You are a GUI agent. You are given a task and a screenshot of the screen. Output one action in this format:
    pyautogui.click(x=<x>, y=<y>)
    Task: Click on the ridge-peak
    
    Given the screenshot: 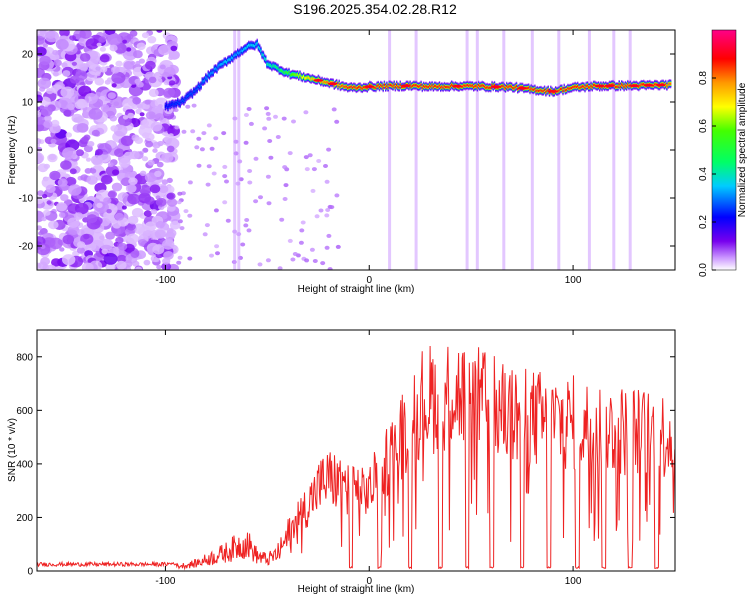 What is the action you would take?
    pyautogui.click(x=495, y=87)
    